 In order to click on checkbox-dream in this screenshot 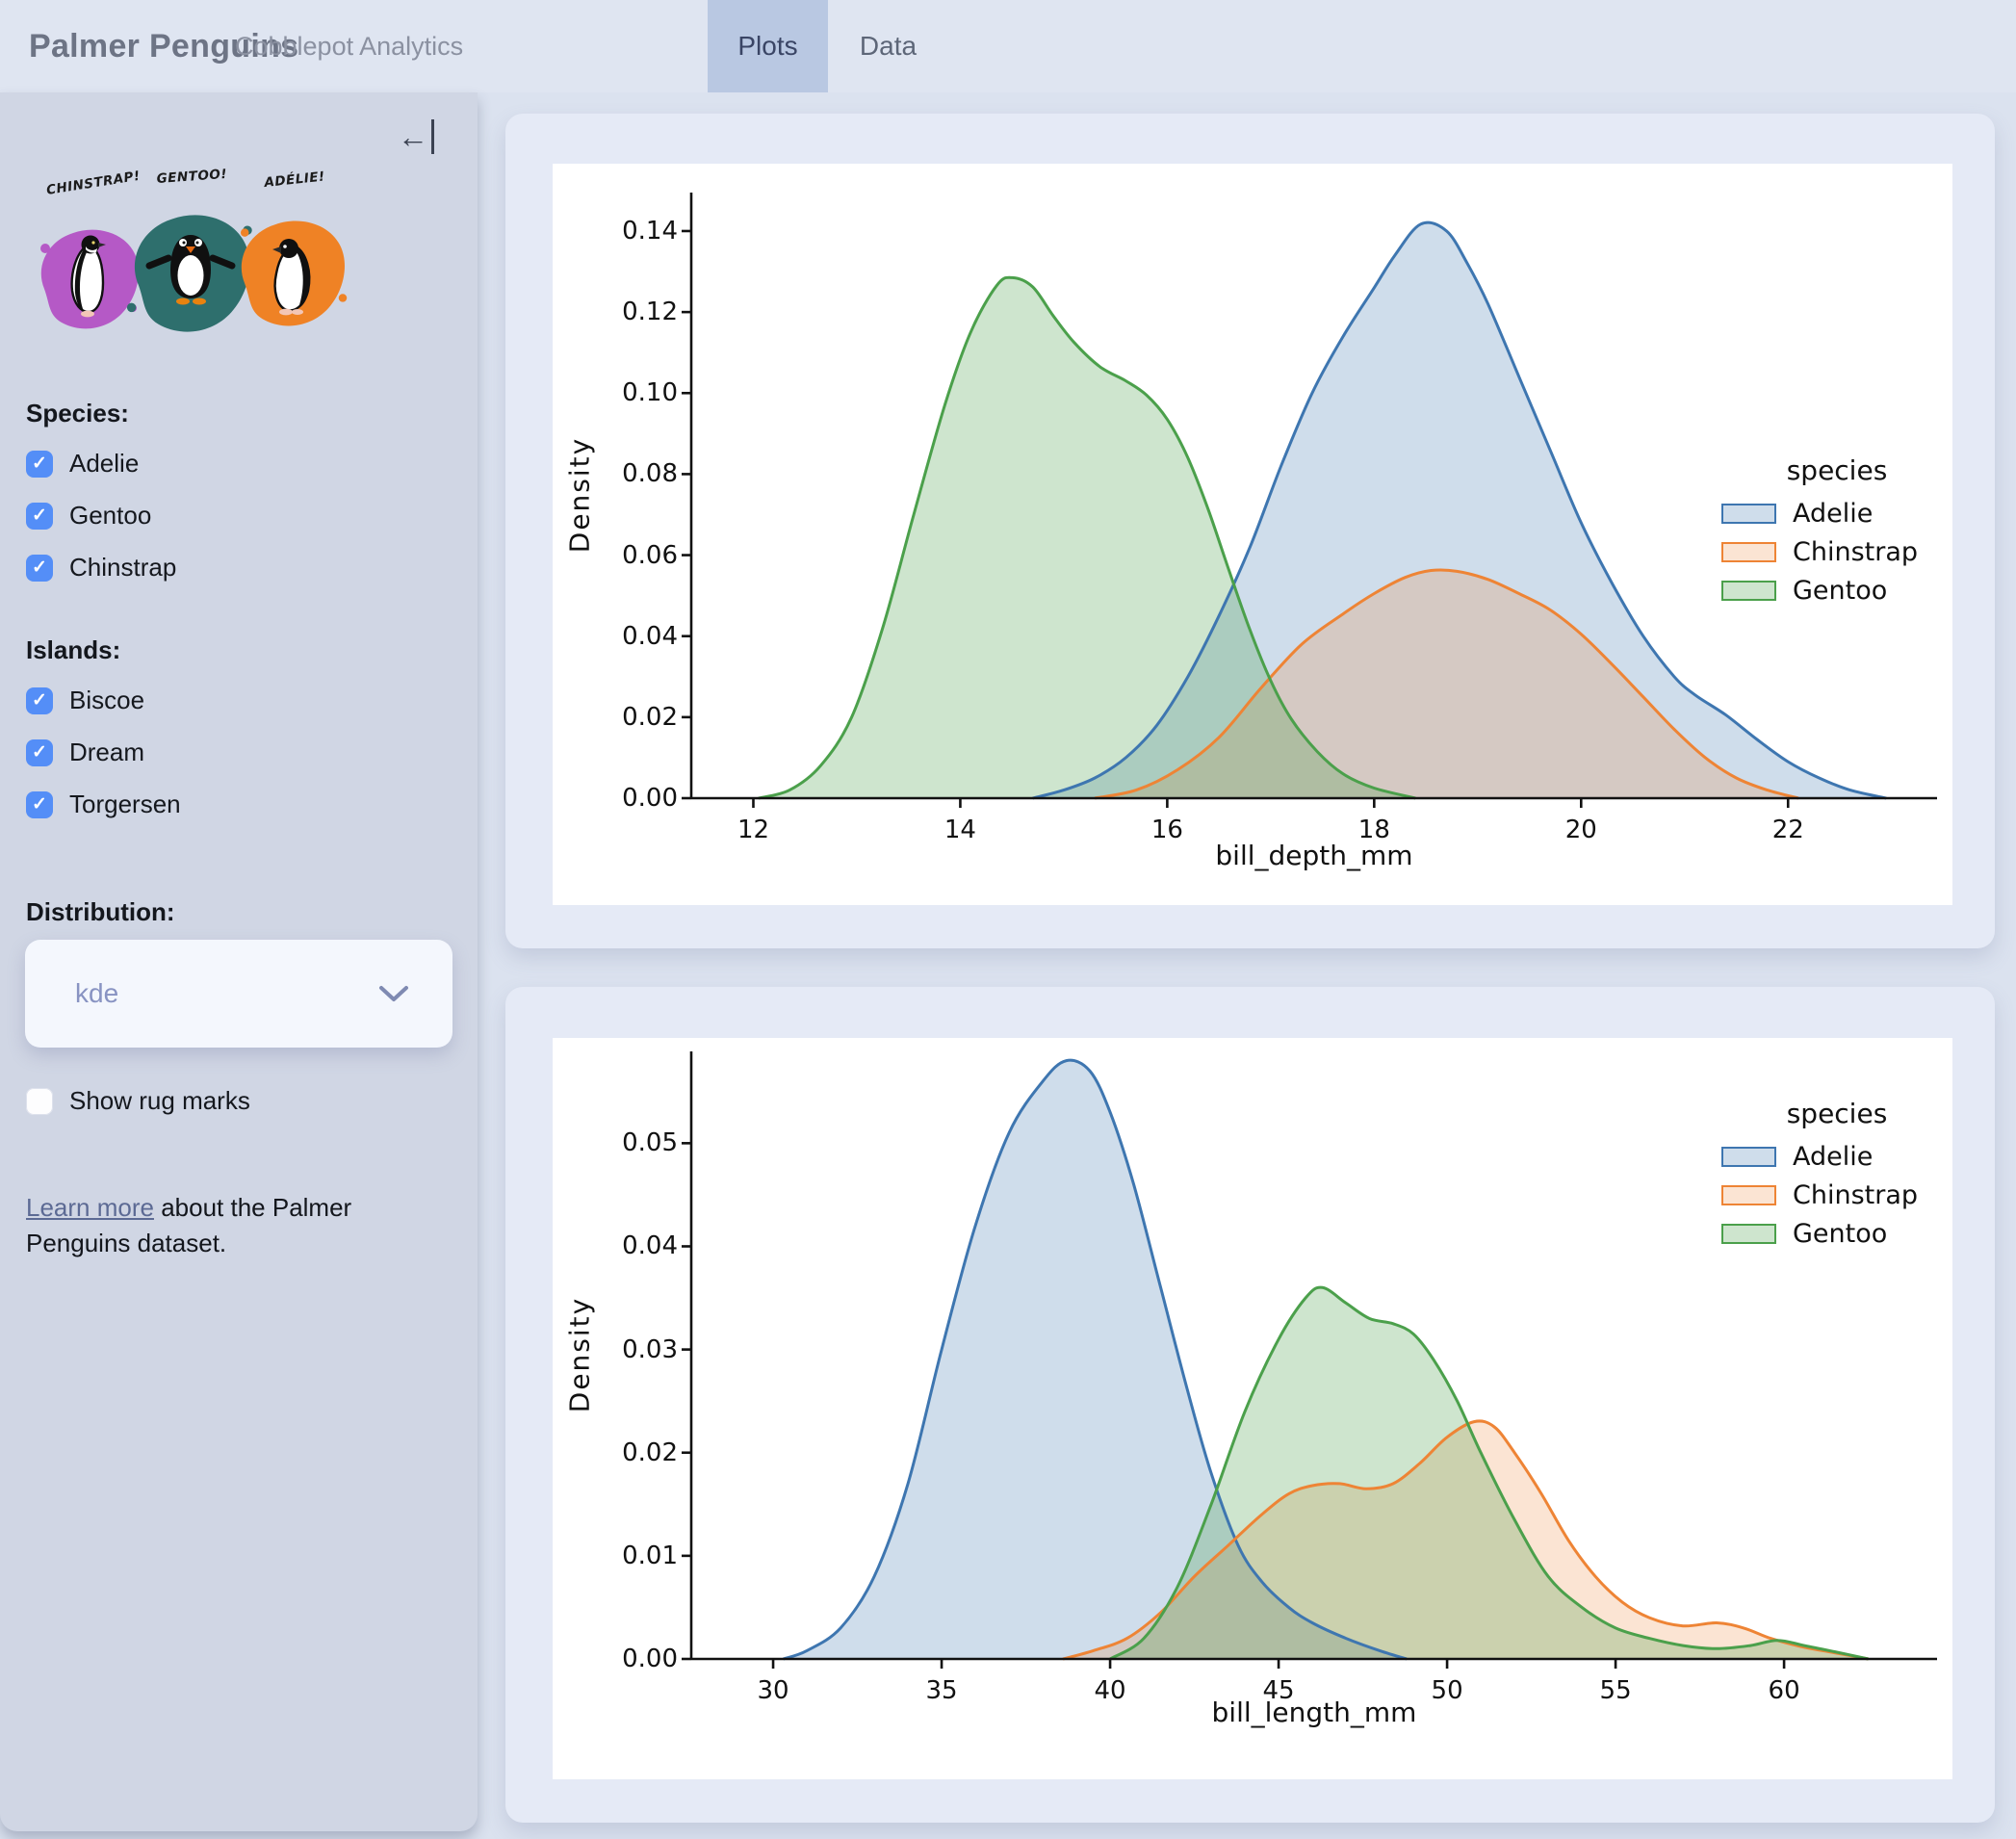, I will do `click(39, 752)`.